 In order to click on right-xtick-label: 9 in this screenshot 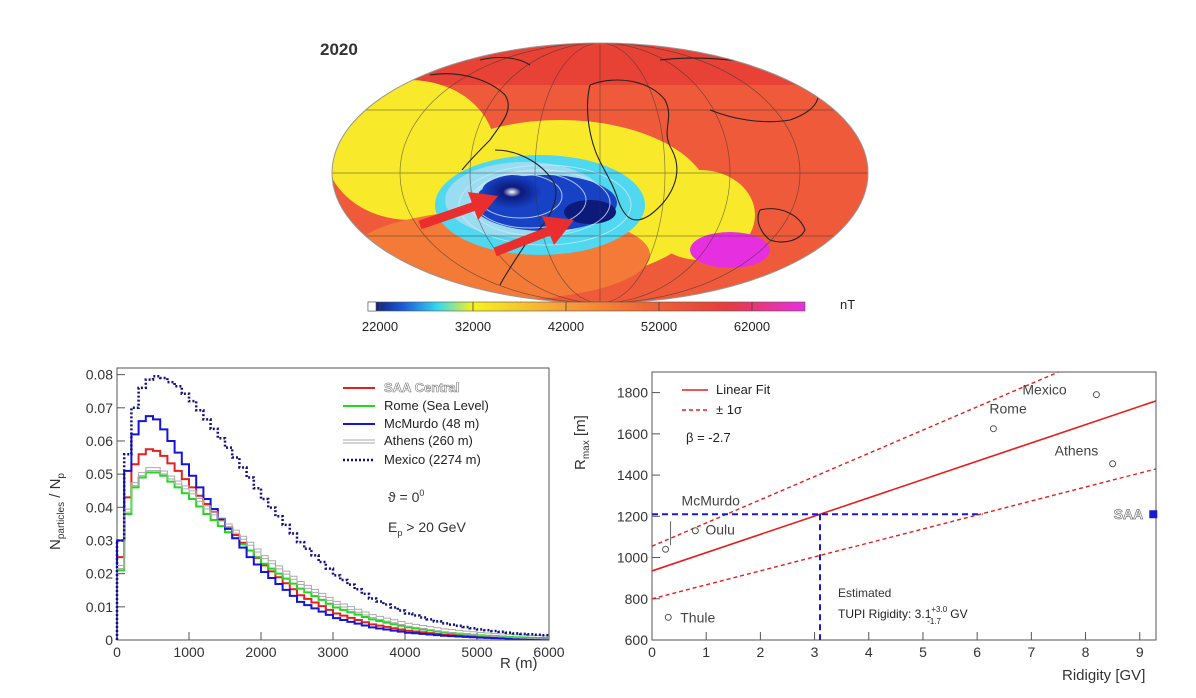, I will do `click(1140, 652)`.